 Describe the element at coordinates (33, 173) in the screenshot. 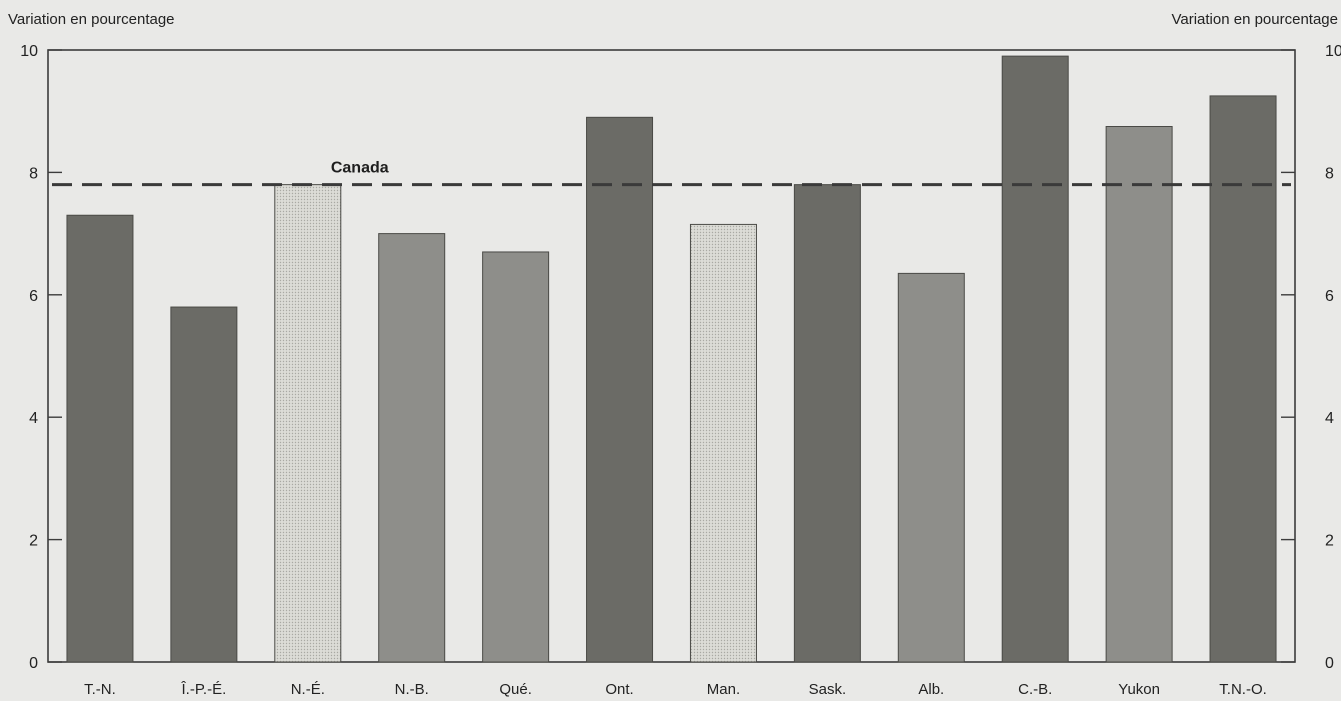

I see `y-tick-label-left: 8` at that location.